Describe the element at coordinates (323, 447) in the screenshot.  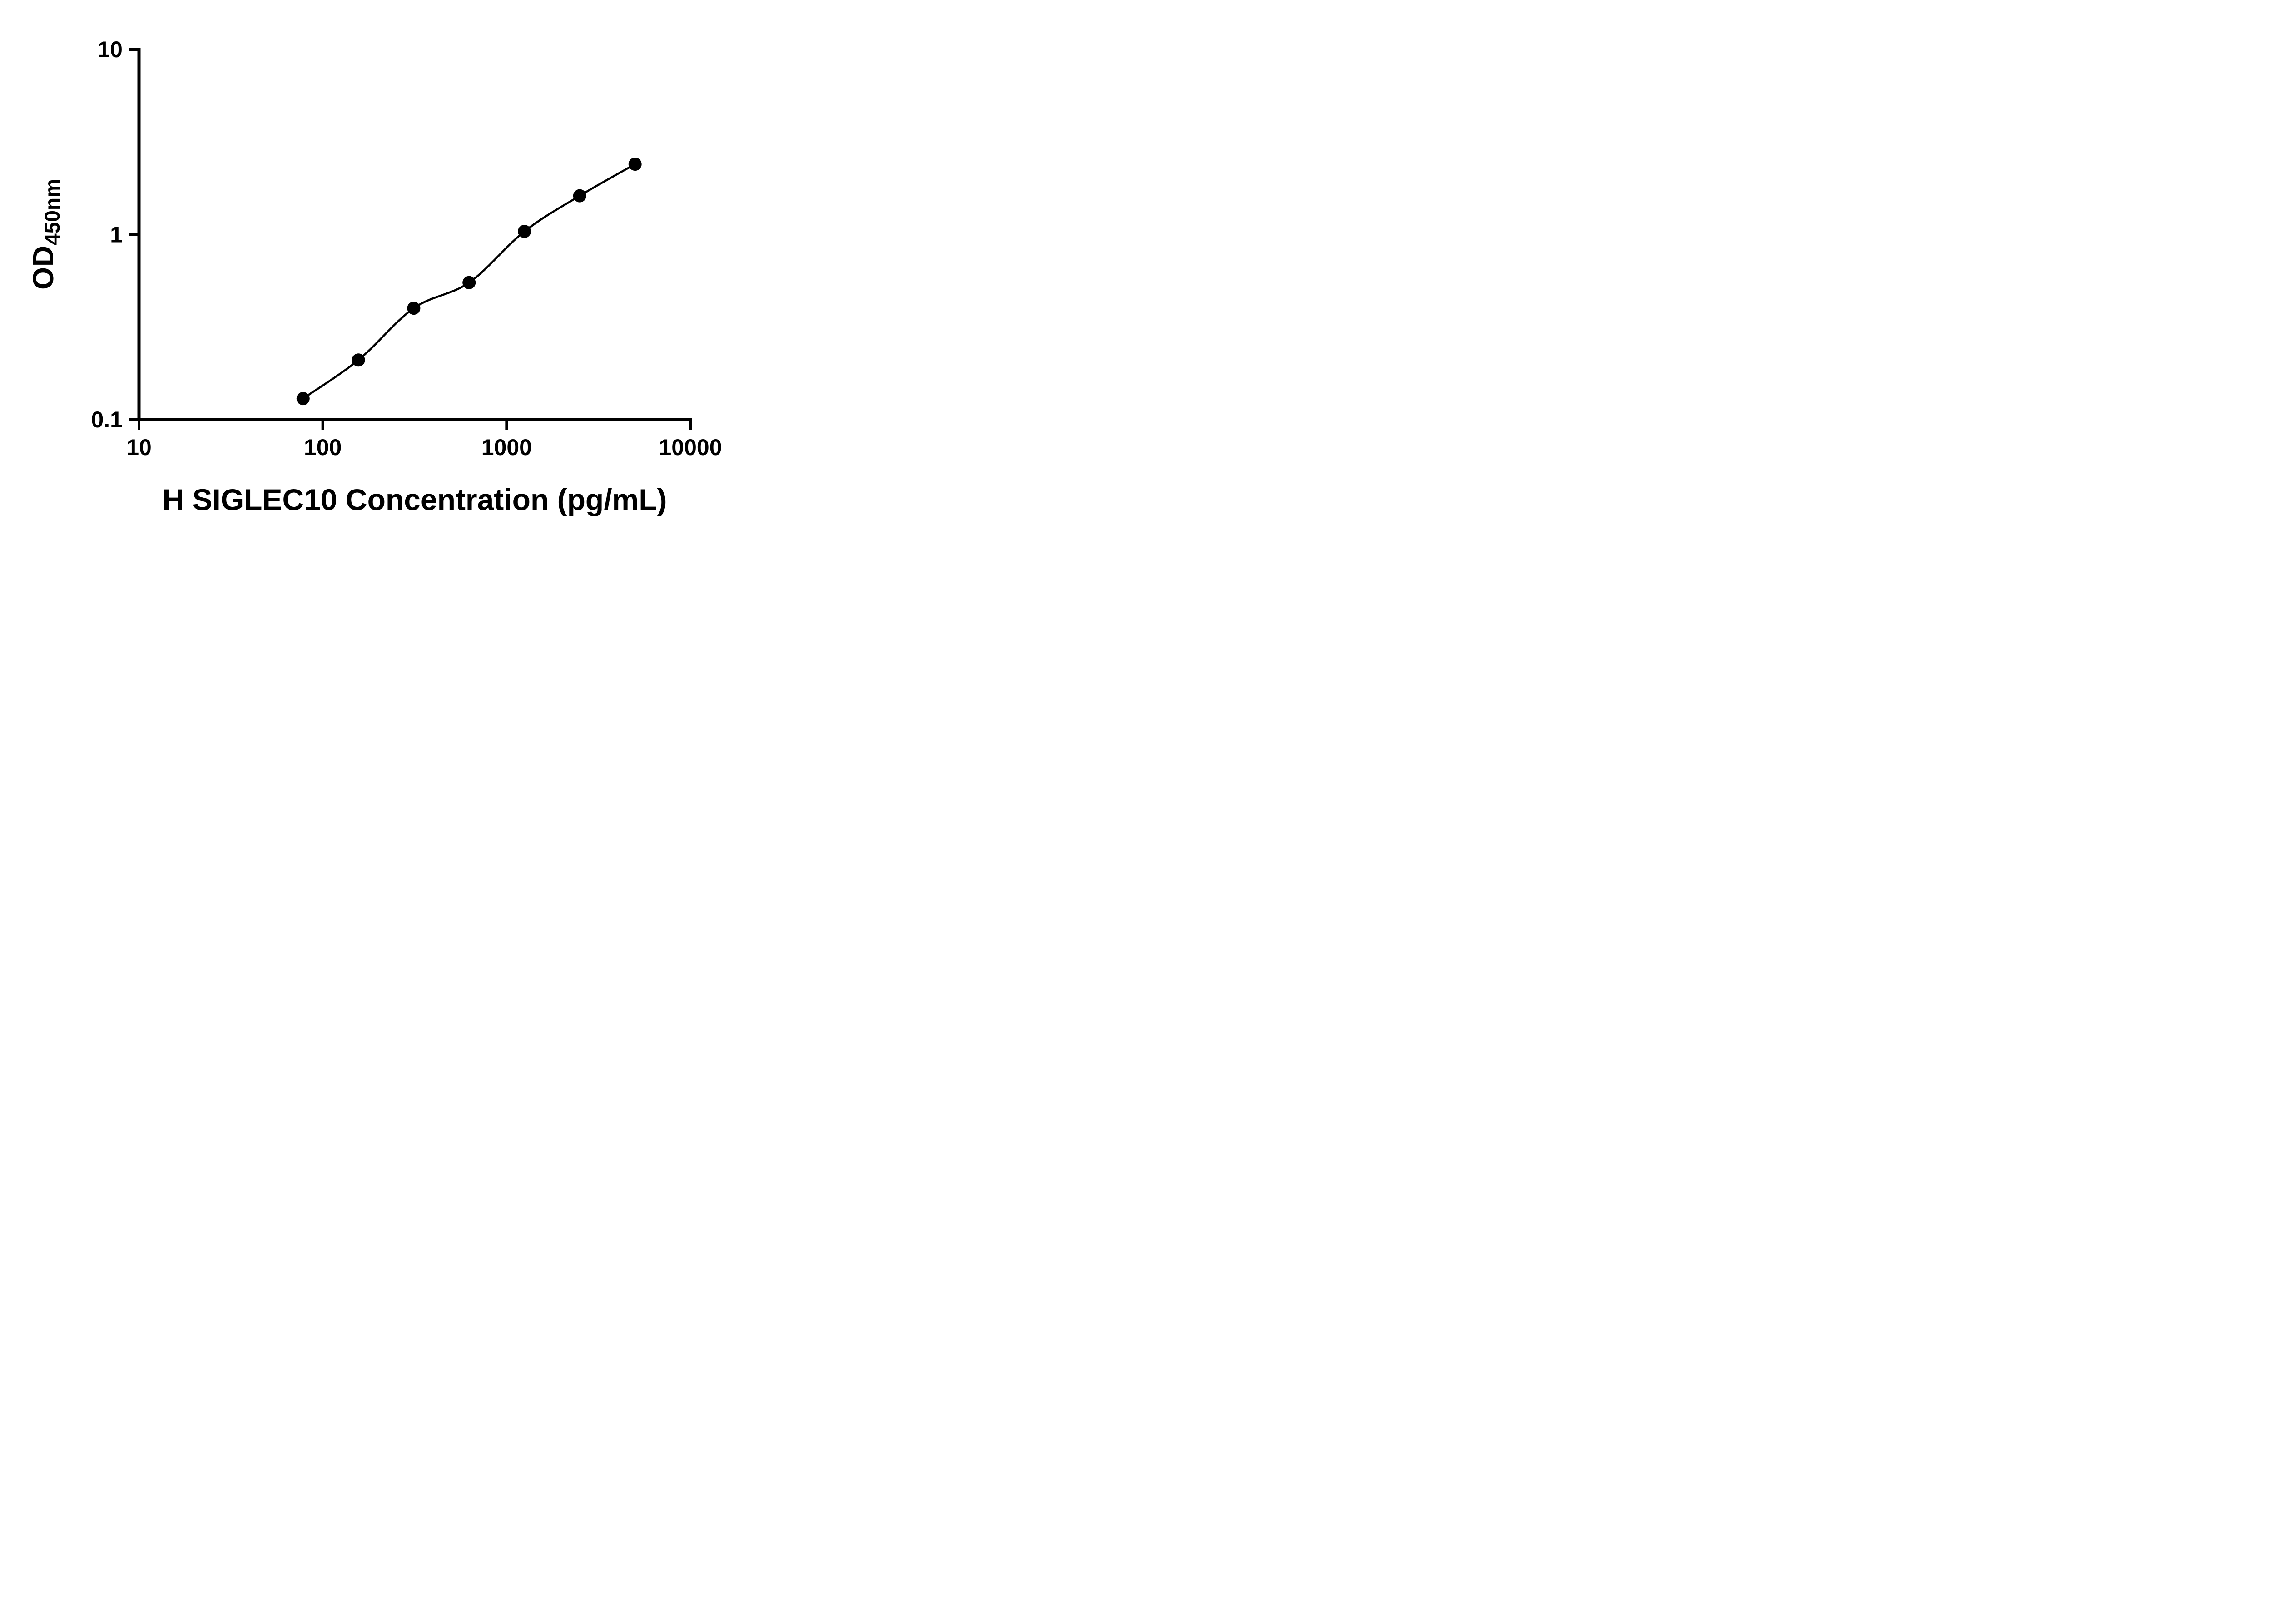
I see `x-axis-tick-label: 100` at that location.